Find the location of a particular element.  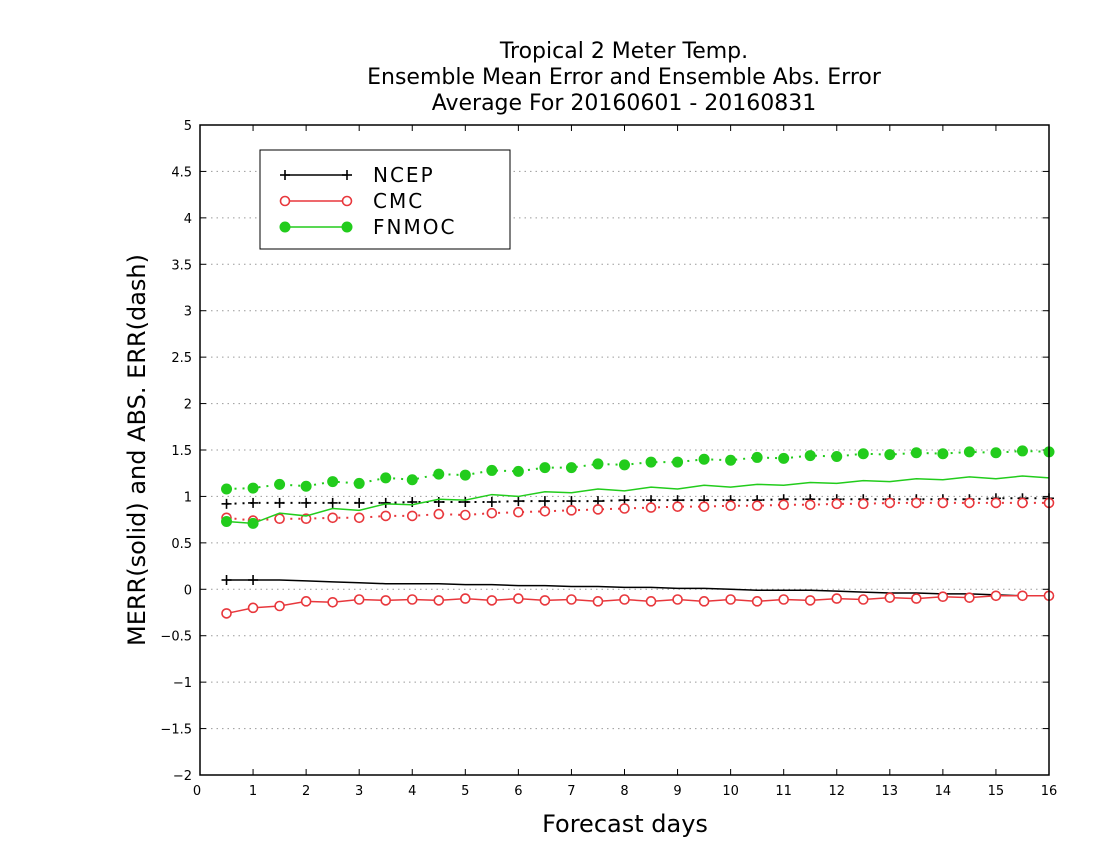

chart-title-line-3: Average For 20160601 - 20160831 is located at coordinates (624, 103).